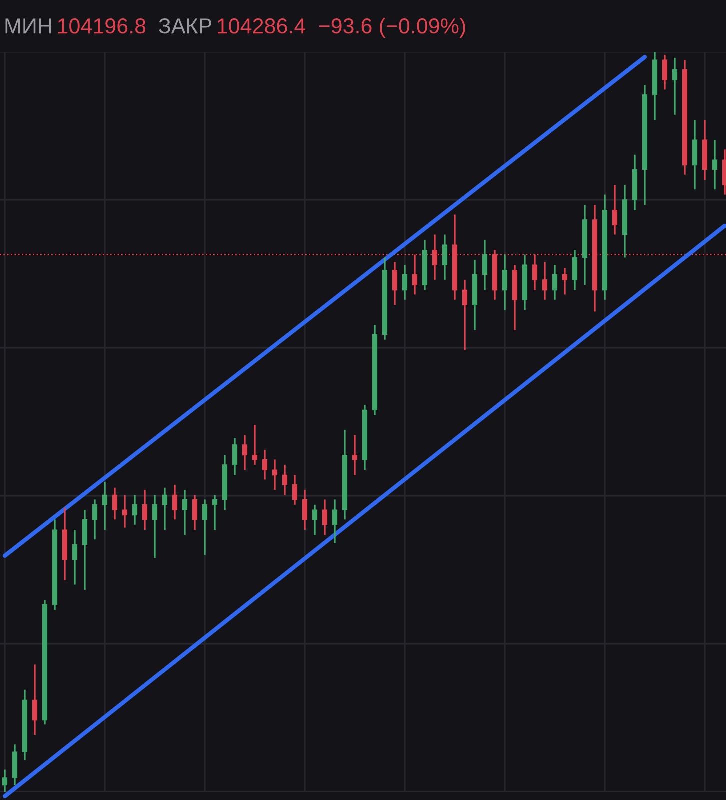 The height and width of the screenshot is (800, 726). What do you see at coordinates (392, 28) in the screenshot?
I see `text: −93.6 (−0.09%)` at bounding box center [392, 28].